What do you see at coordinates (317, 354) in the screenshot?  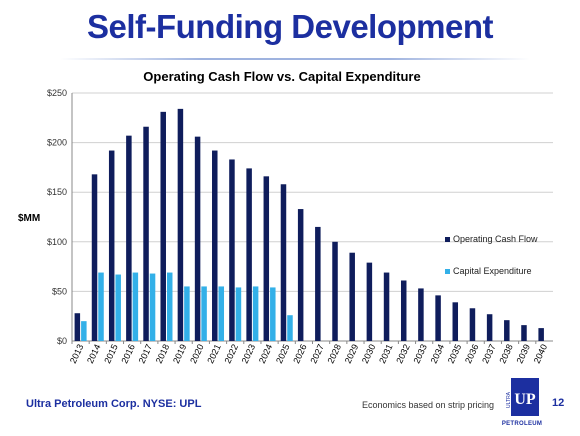 I see `x-tick-label: 2027` at bounding box center [317, 354].